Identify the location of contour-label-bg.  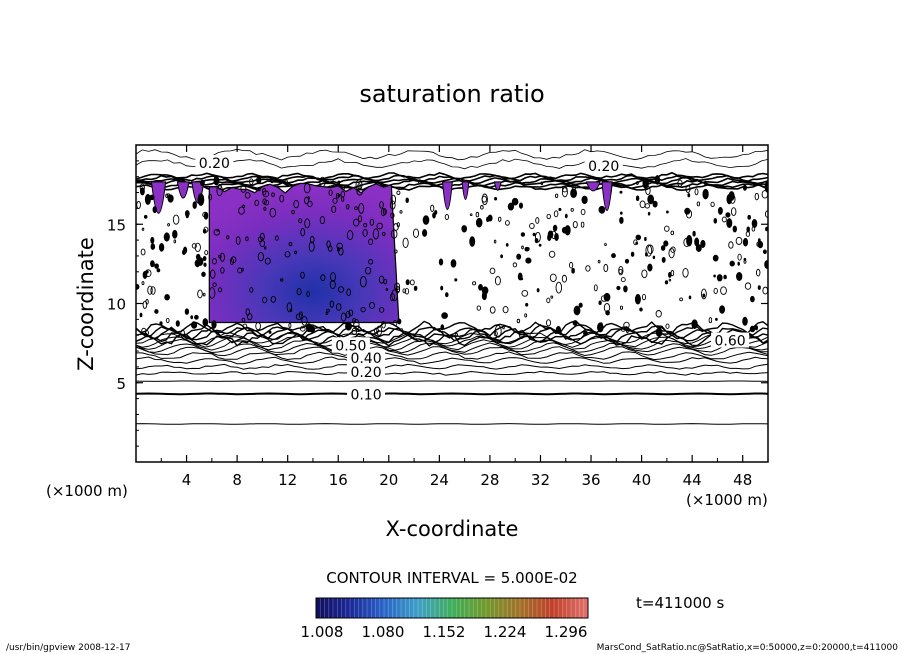
(214, 163).